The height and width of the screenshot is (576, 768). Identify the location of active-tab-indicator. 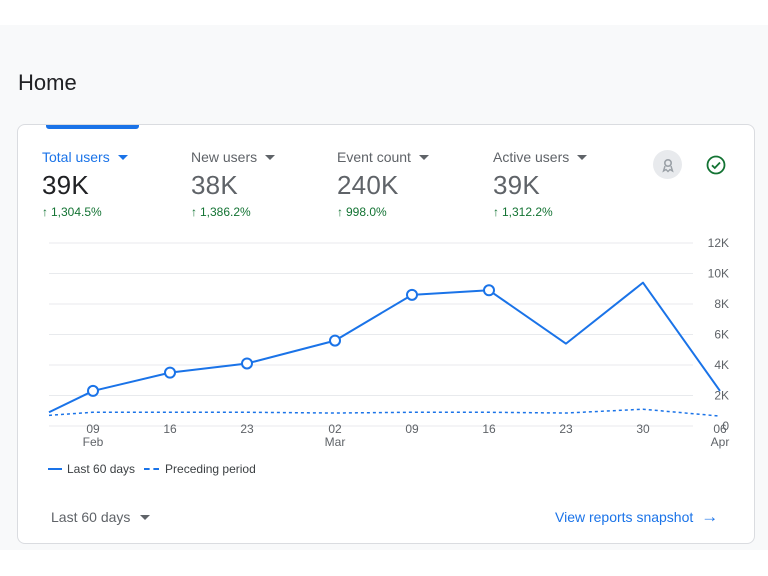
(92, 127).